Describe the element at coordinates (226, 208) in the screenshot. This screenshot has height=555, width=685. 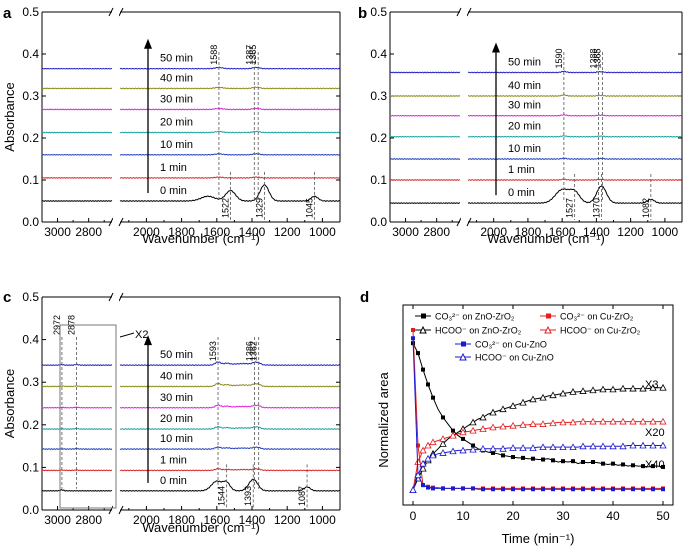
I see `peak-label: 1522` at that location.